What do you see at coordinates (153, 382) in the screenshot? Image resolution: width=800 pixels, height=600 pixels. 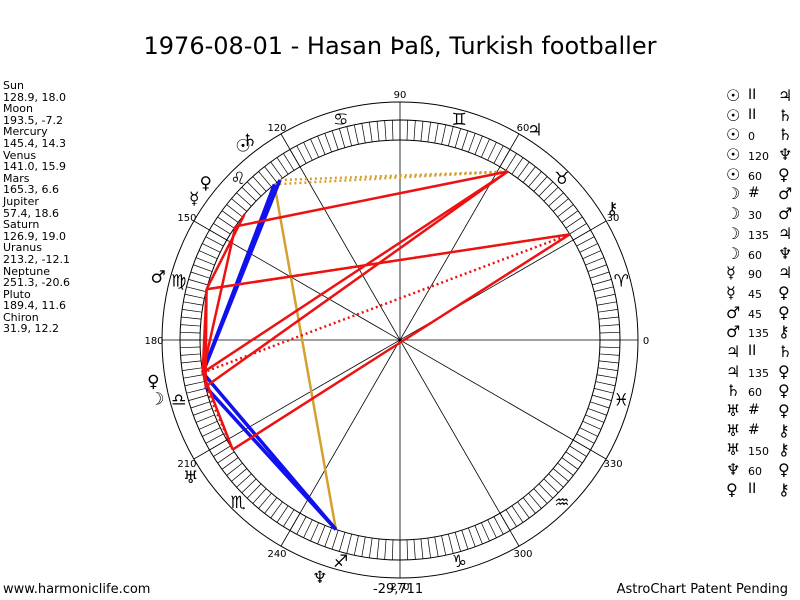 I see `planet-pluto-icon: ♀` at bounding box center [153, 382].